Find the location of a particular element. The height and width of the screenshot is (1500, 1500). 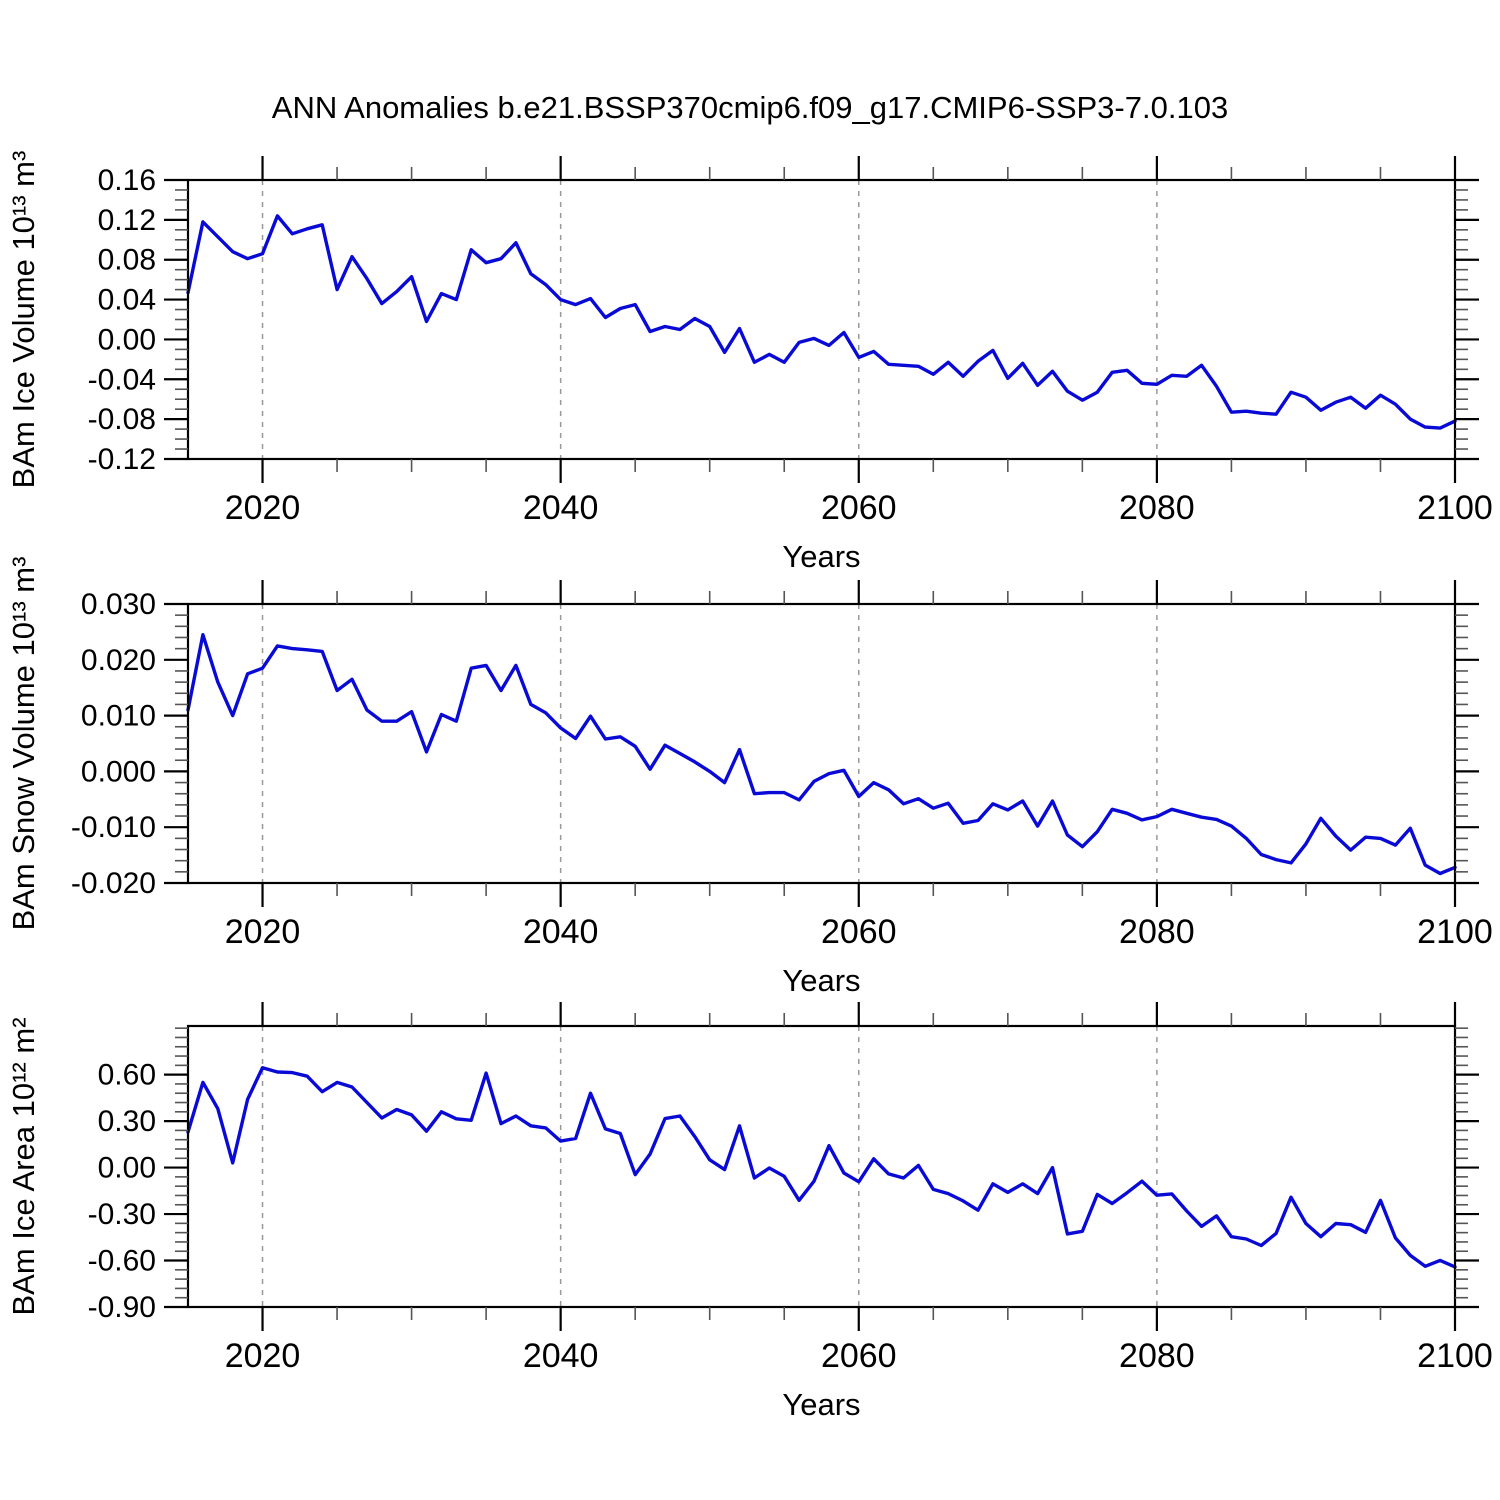

y-axis-title: BAm Snow Volume 10¹³ m³ is located at coordinates (23, 744).